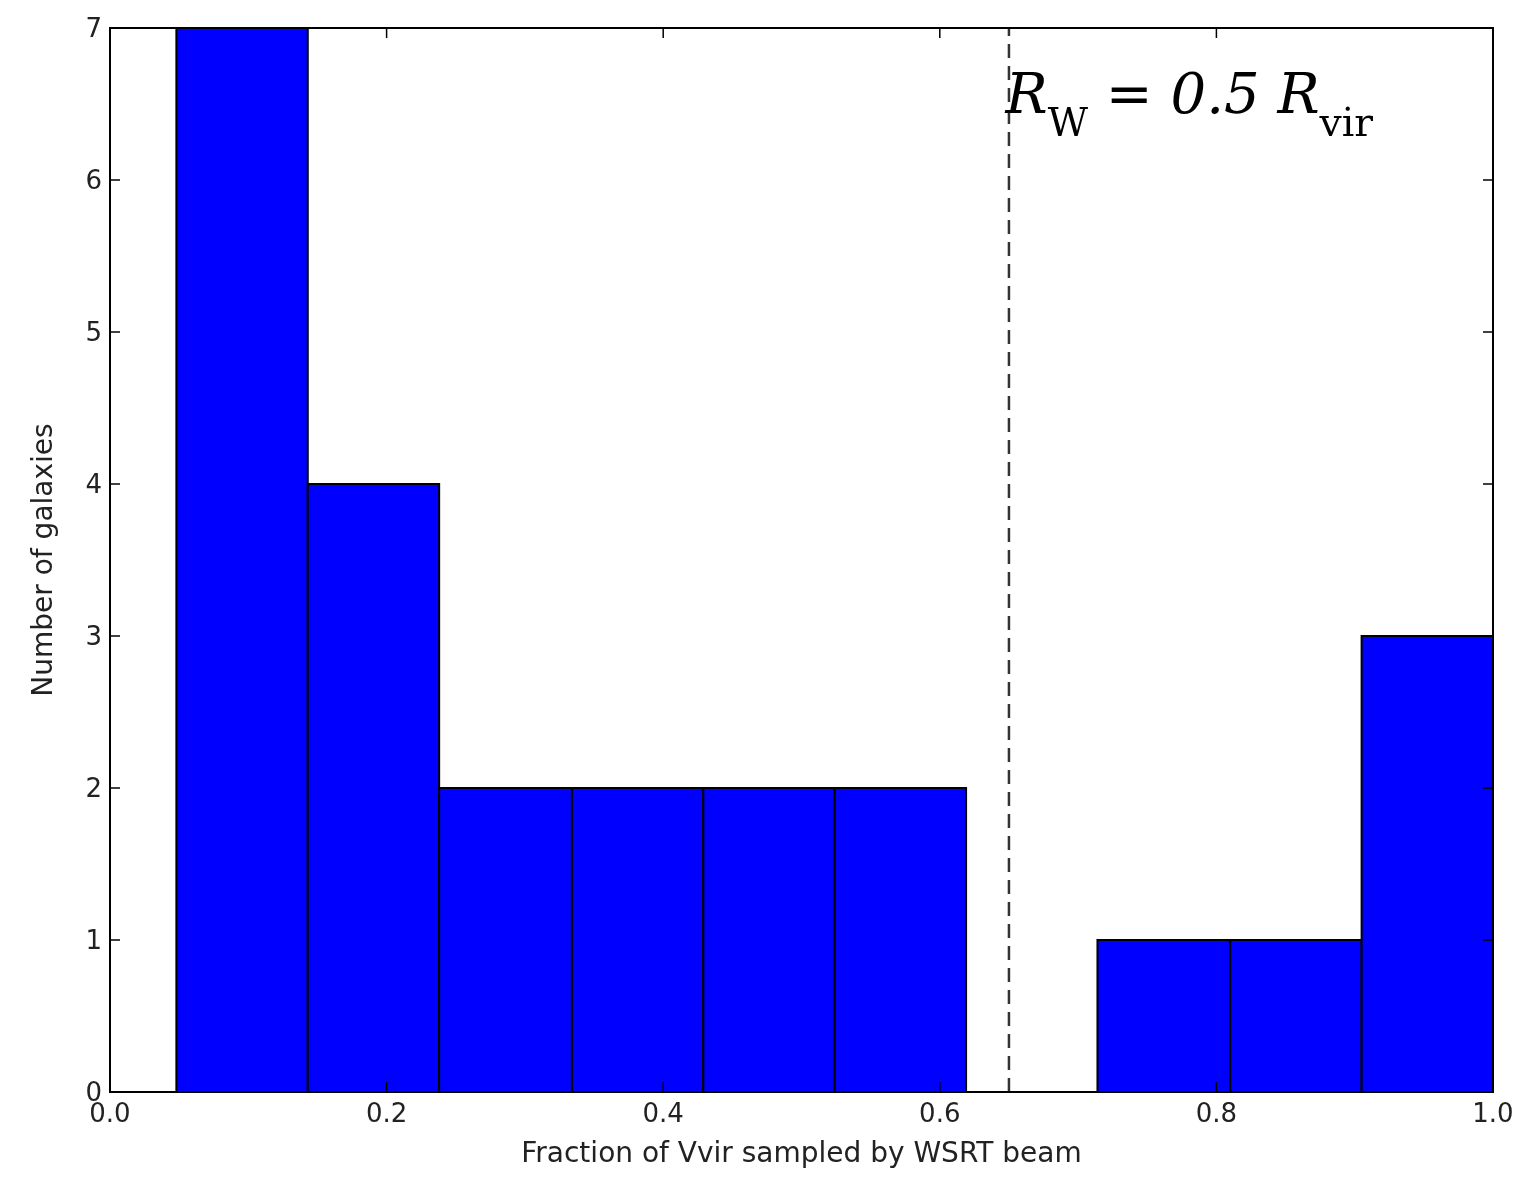 The height and width of the screenshot is (1185, 1536). Describe the element at coordinates (663, 1113) in the screenshot. I see `x-tick-label: 0.4` at that location.